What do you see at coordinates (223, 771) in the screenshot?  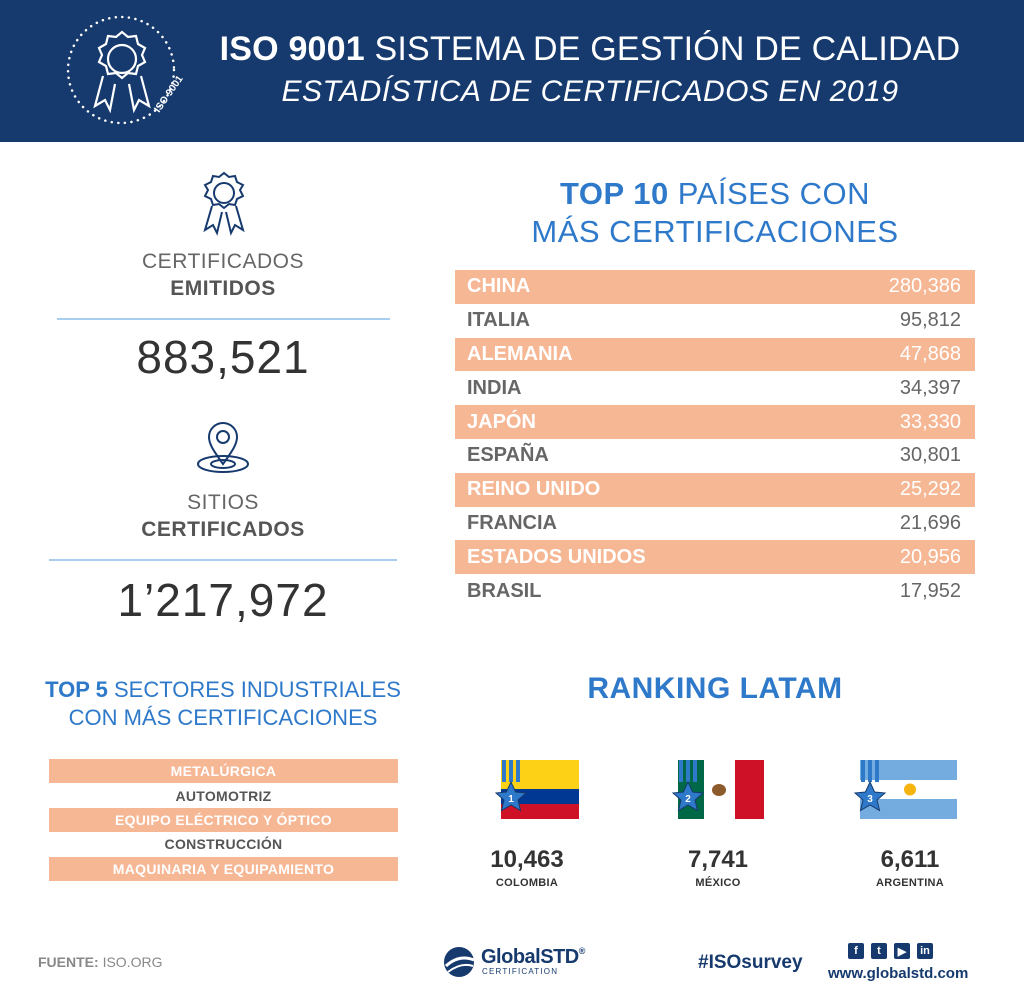 I see `list-item: METALÚRGICA` at bounding box center [223, 771].